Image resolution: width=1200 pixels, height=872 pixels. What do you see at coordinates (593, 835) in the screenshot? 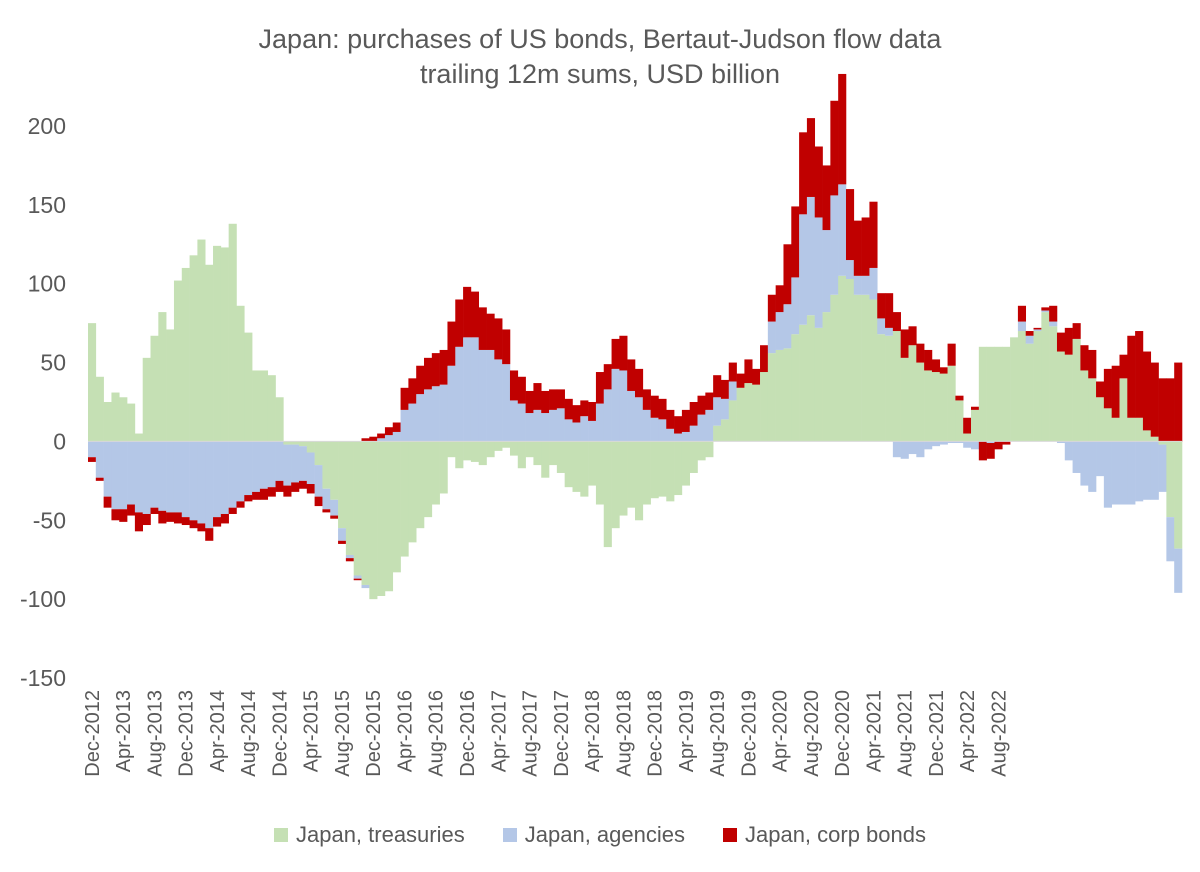
I see `legend-item-agencies: Japan, agencies` at bounding box center [593, 835].